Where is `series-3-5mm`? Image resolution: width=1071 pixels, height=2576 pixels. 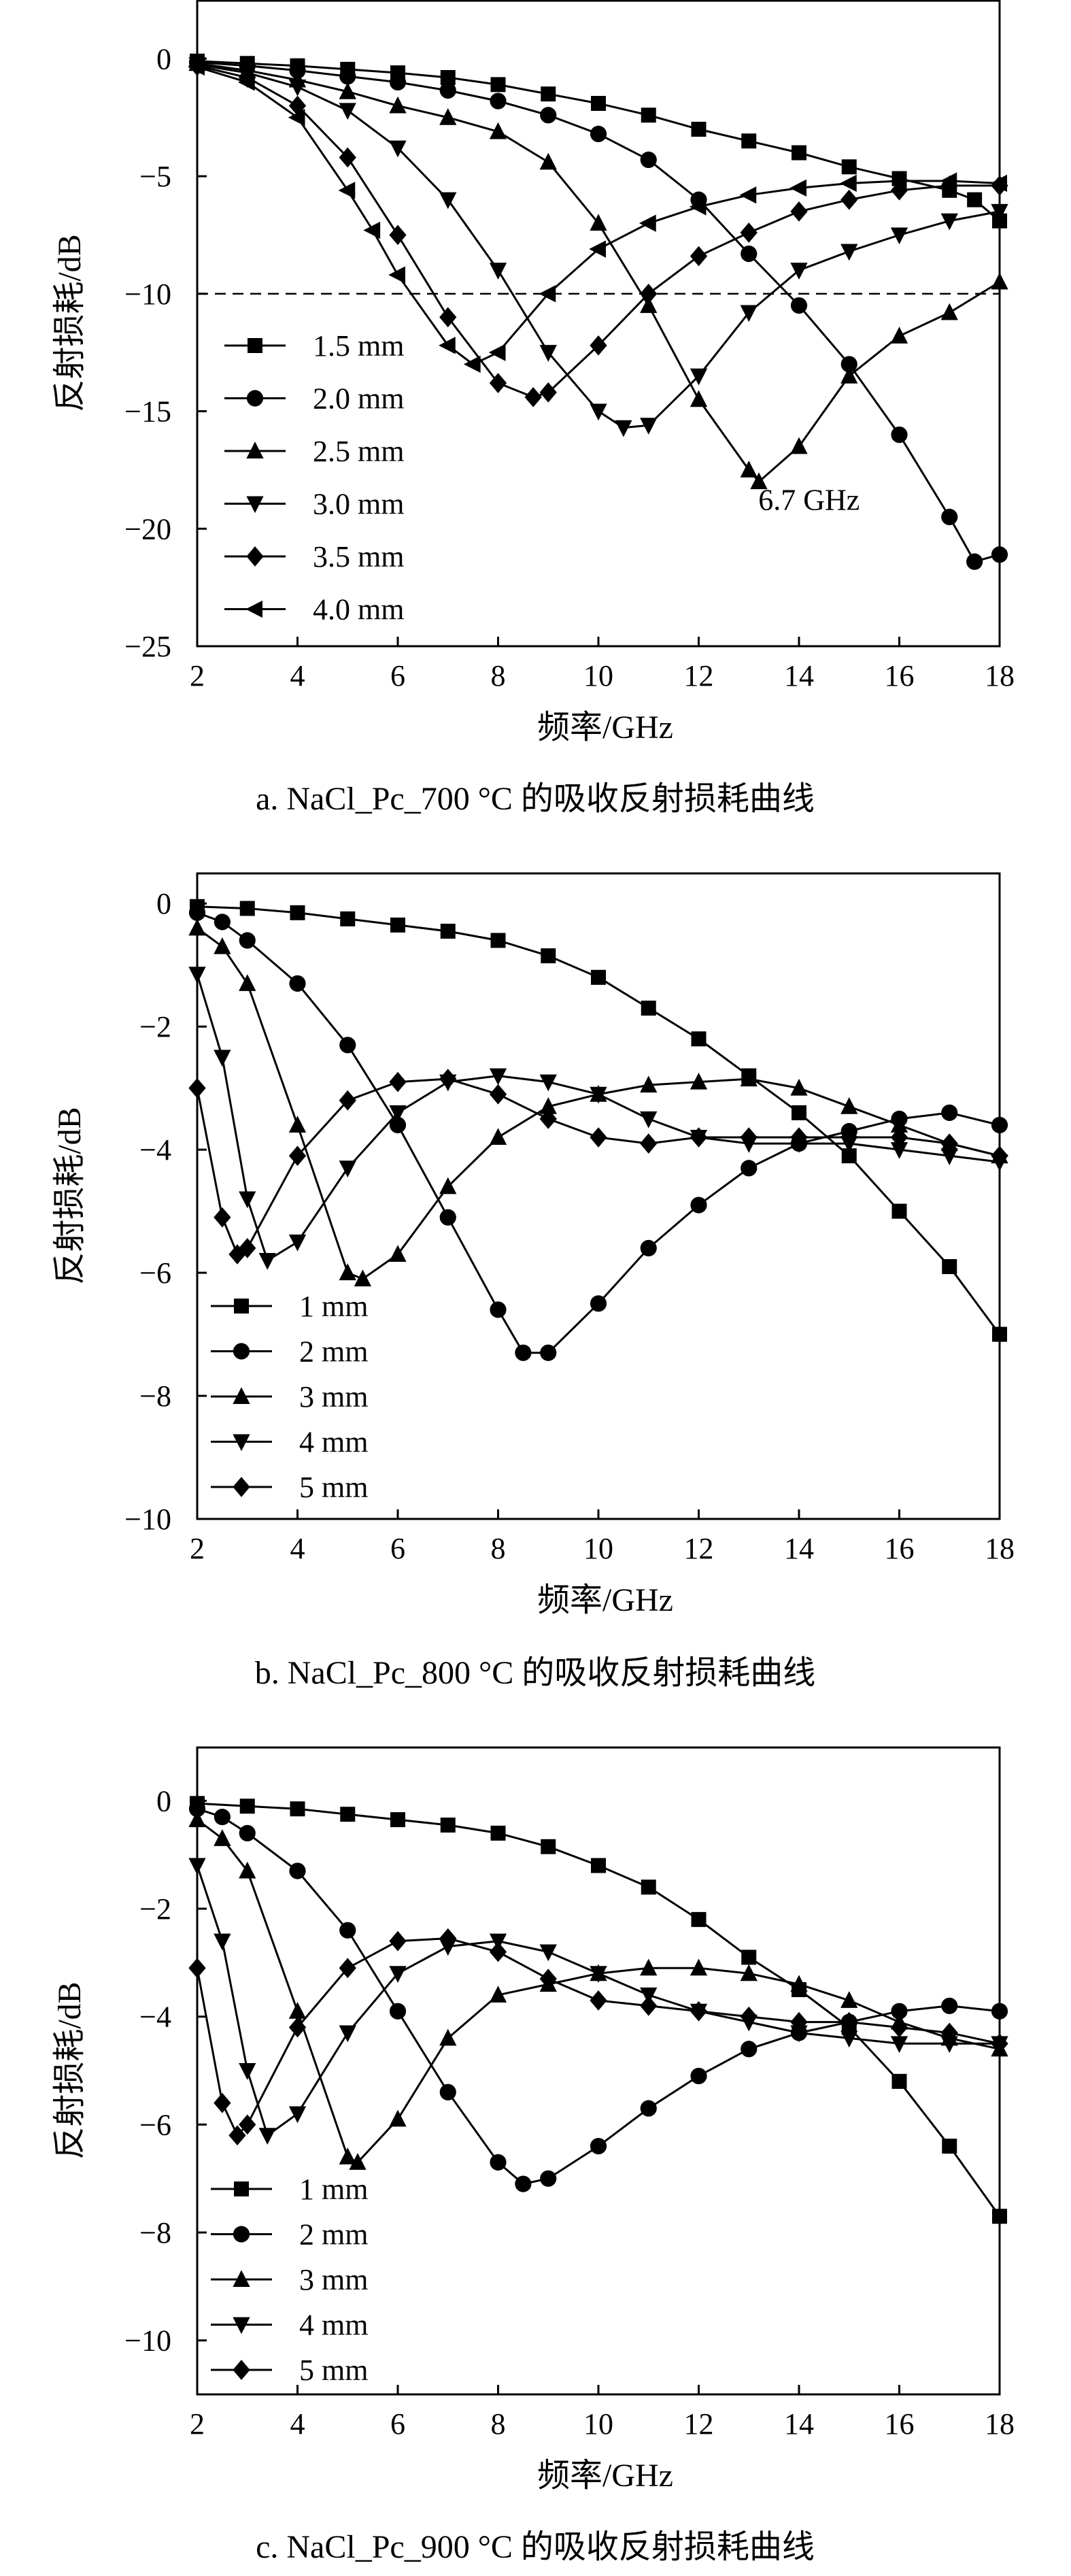 series-3-5mm is located at coordinates (598, 231).